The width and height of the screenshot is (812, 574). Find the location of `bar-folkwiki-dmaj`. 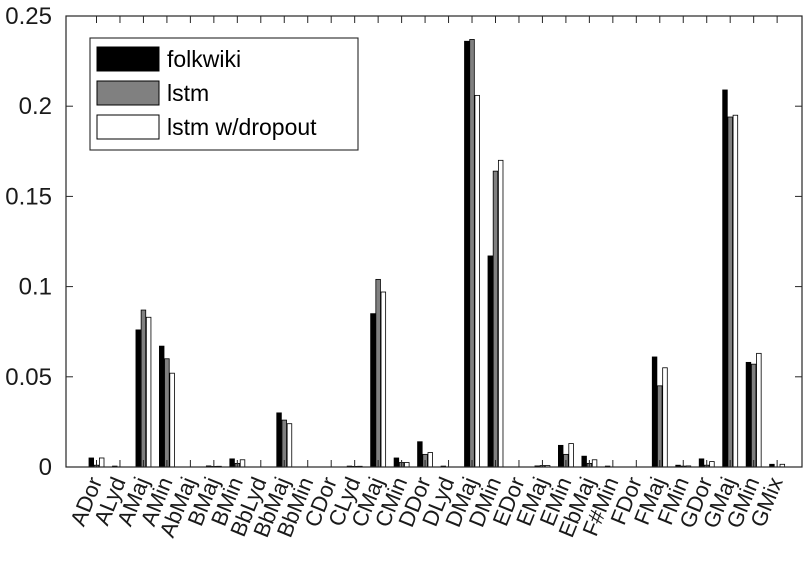

bar-folkwiki-dmaj is located at coordinates (467, 254).